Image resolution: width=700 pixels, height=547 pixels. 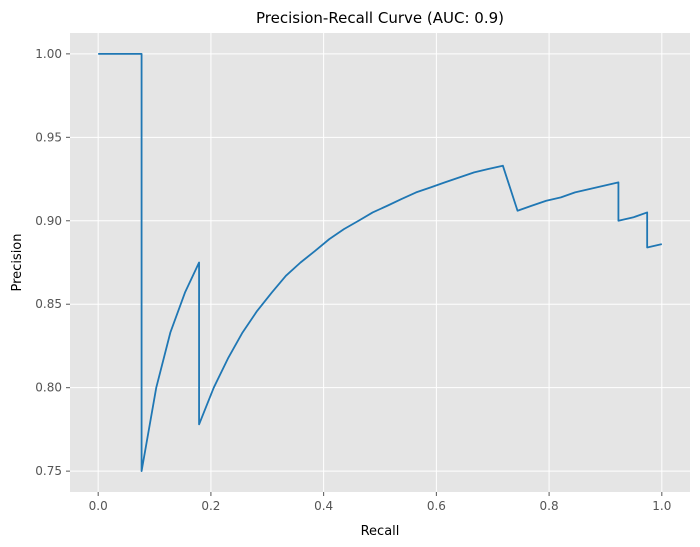 I want to click on x-tick-label: 1.0, so click(x=661, y=506).